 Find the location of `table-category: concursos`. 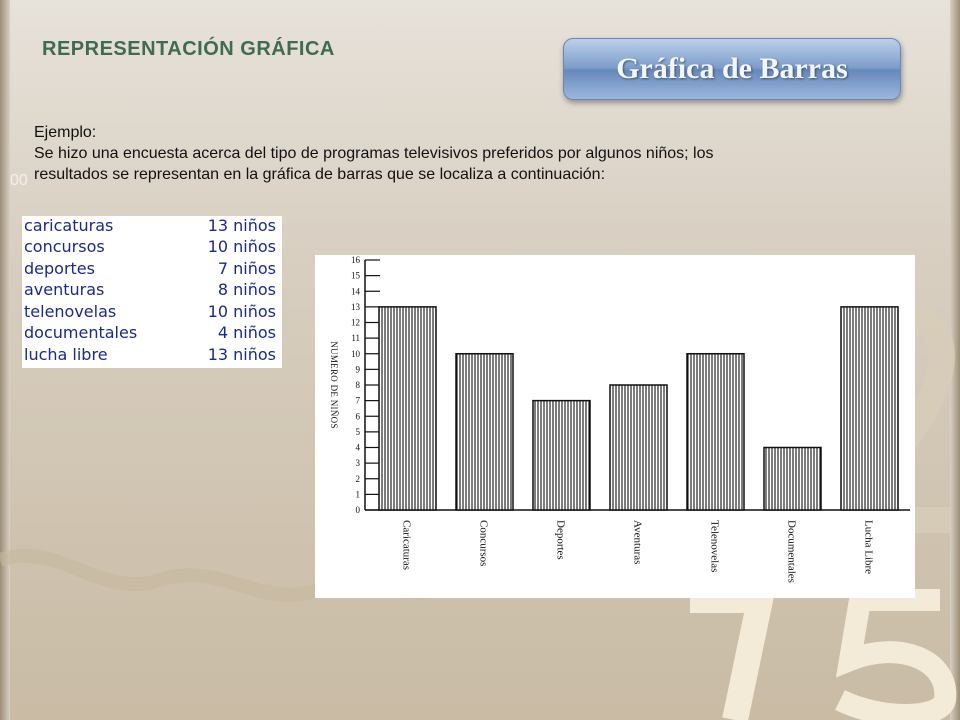

table-category: concursos is located at coordinates (64, 246).